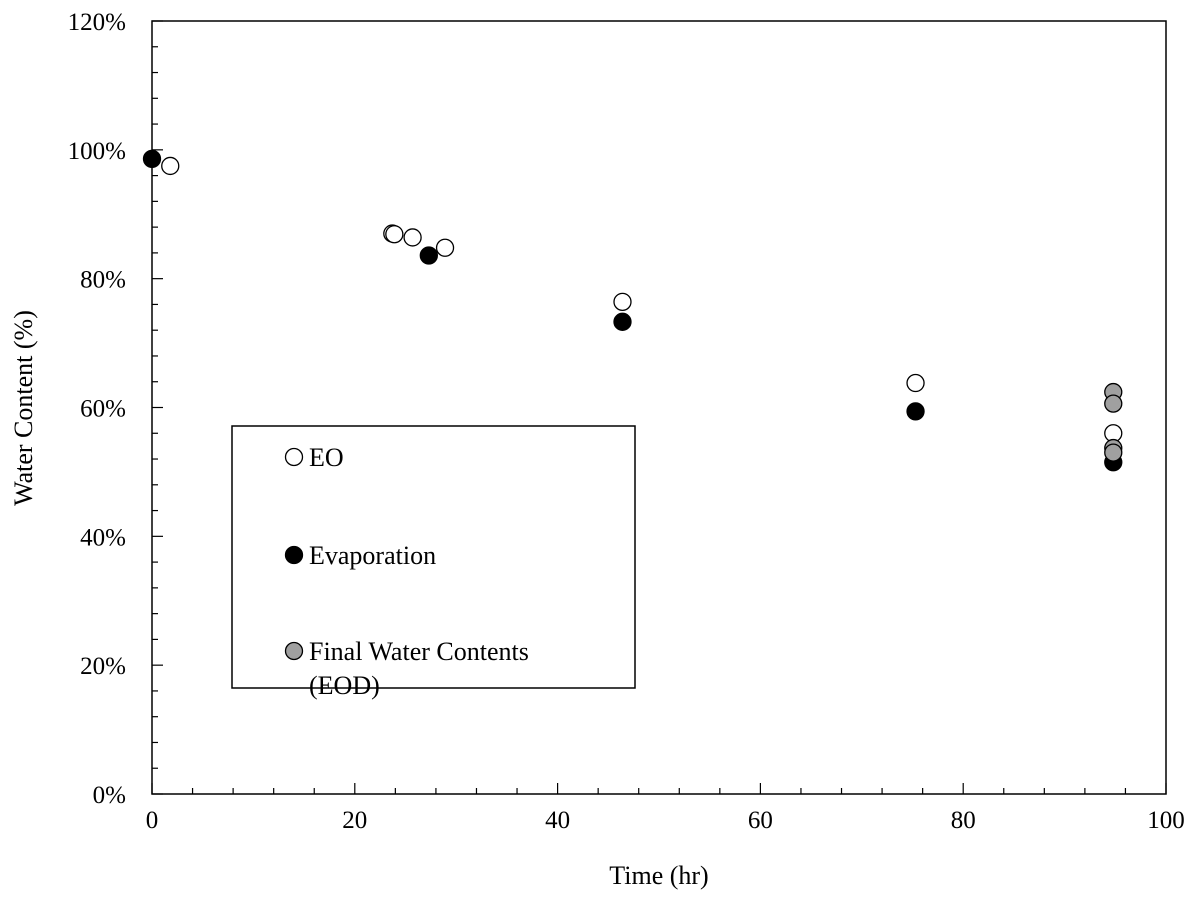 The width and height of the screenshot is (1201, 897). Describe the element at coordinates (658, 875) in the screenshot. I see `x-axis-title: Time (hr)` at that location.